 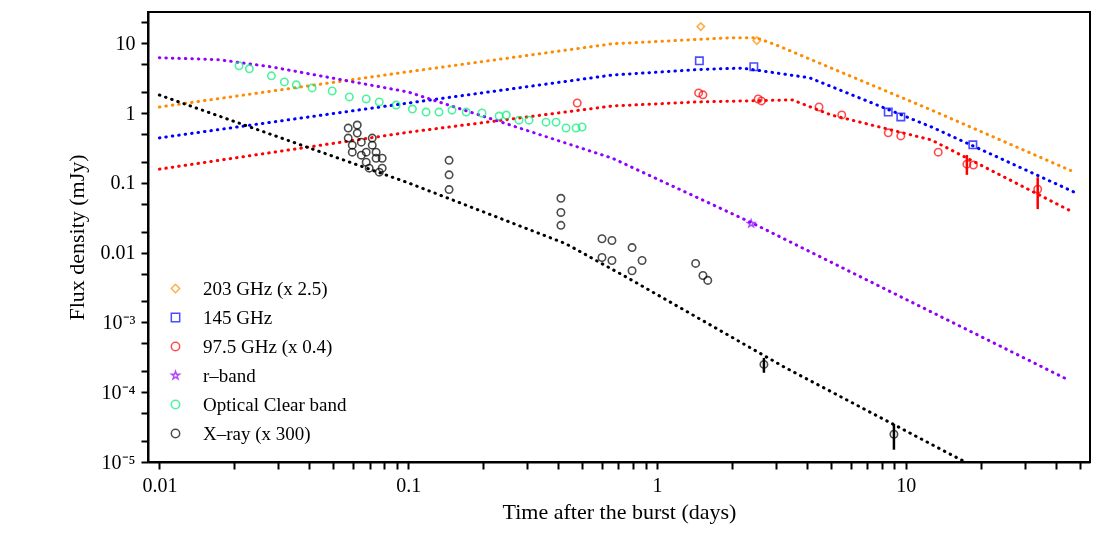 I want to click on y-tick-label: 0.1, so click(x=123, y=182).